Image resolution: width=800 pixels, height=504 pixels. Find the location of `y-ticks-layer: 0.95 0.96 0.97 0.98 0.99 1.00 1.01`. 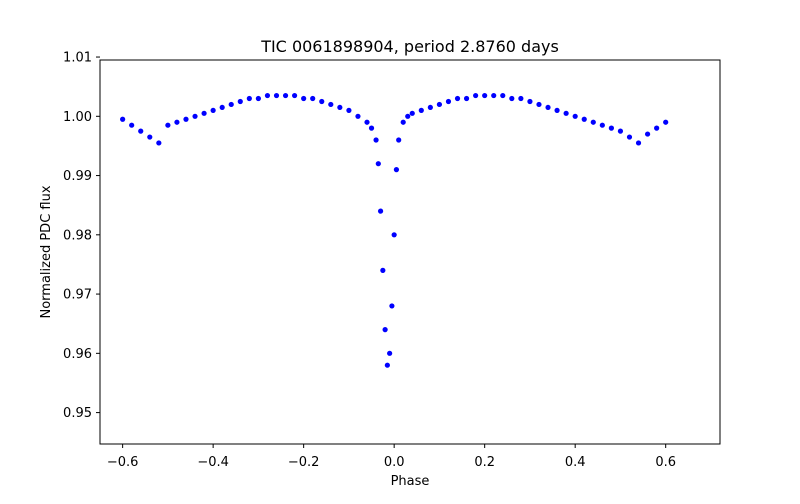

y-ticks-layer: 0.95 0.96 0.97 0.98 0.99 1.00 1.01 is located at coordinates (81, 236).